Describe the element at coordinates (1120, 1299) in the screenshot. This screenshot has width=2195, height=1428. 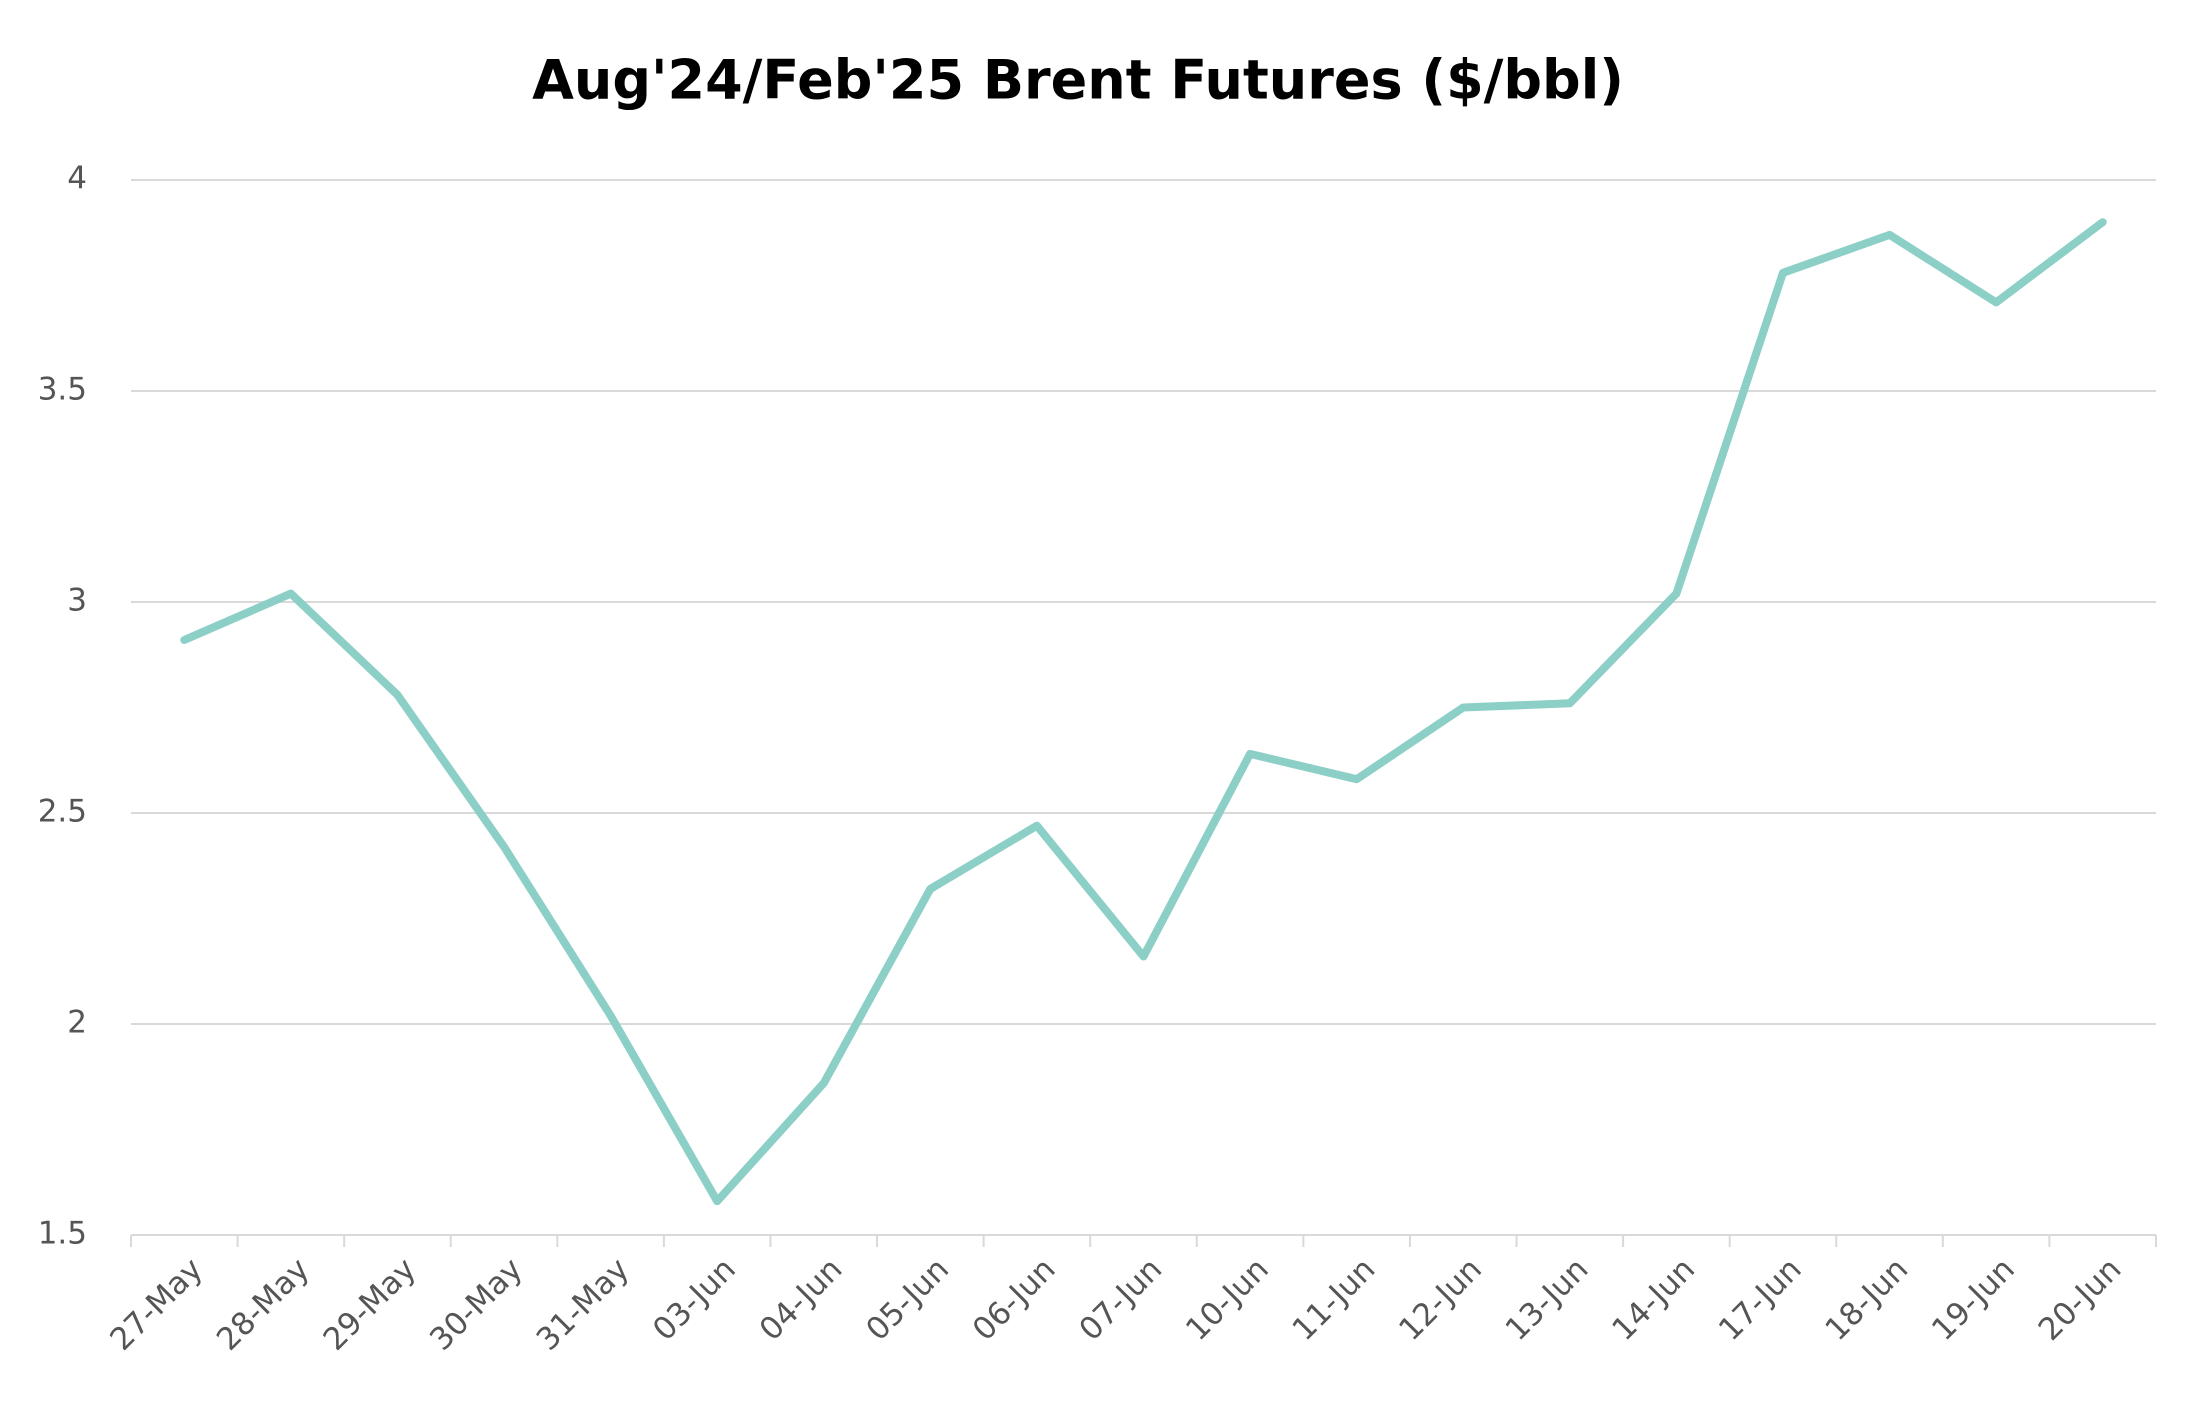
I see `x-tick-label: 07-Jun` at that location.